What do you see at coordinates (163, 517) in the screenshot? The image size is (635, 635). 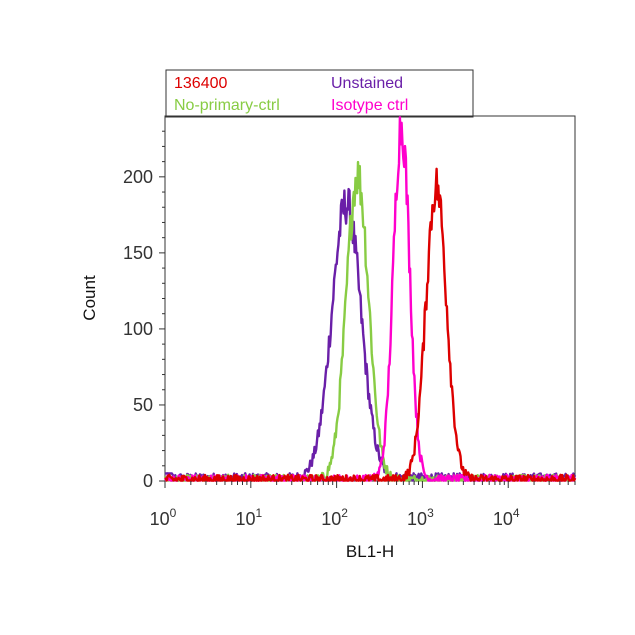 I see `x-tick-label-1: 10⁰` at bounding box center [163, 517].